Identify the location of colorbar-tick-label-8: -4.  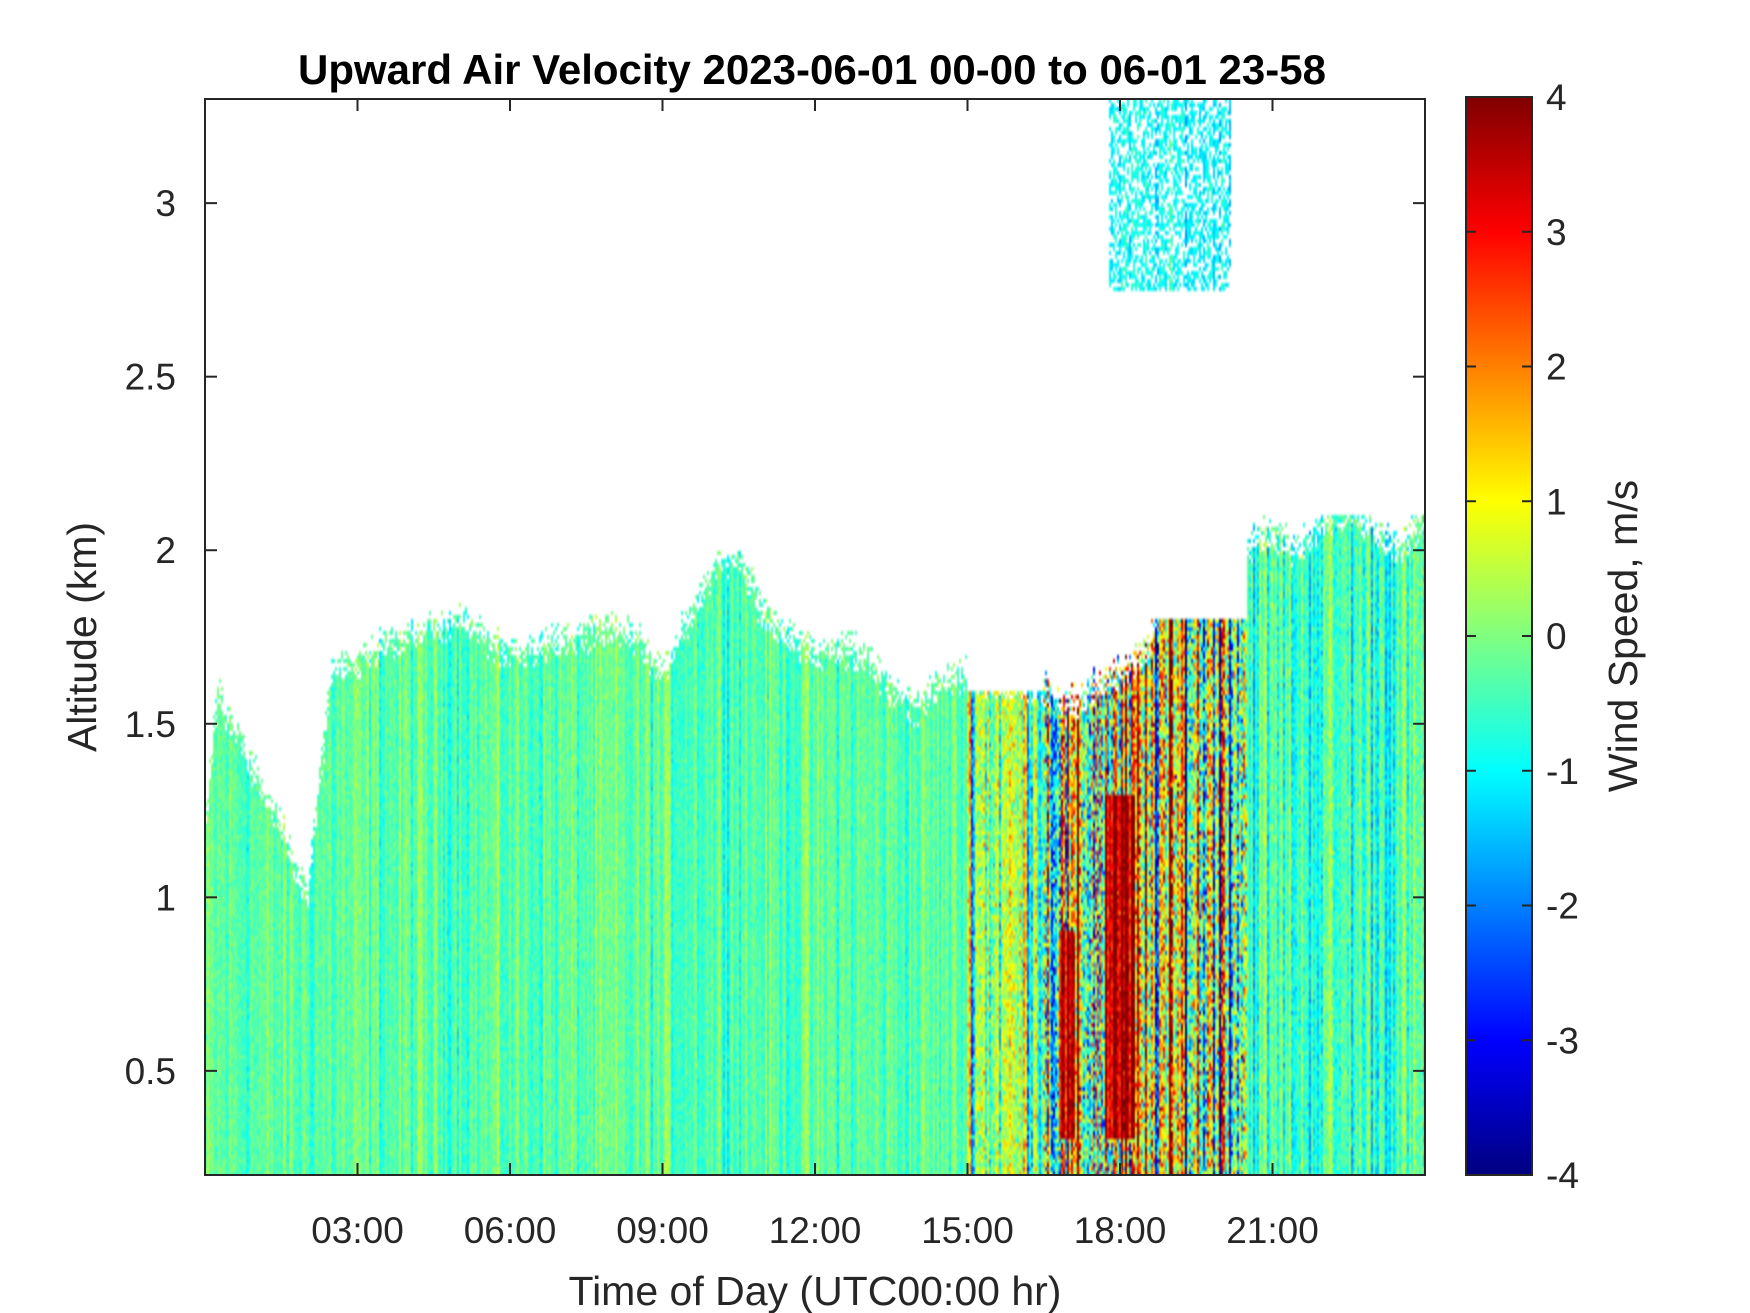
(1562, 1175).